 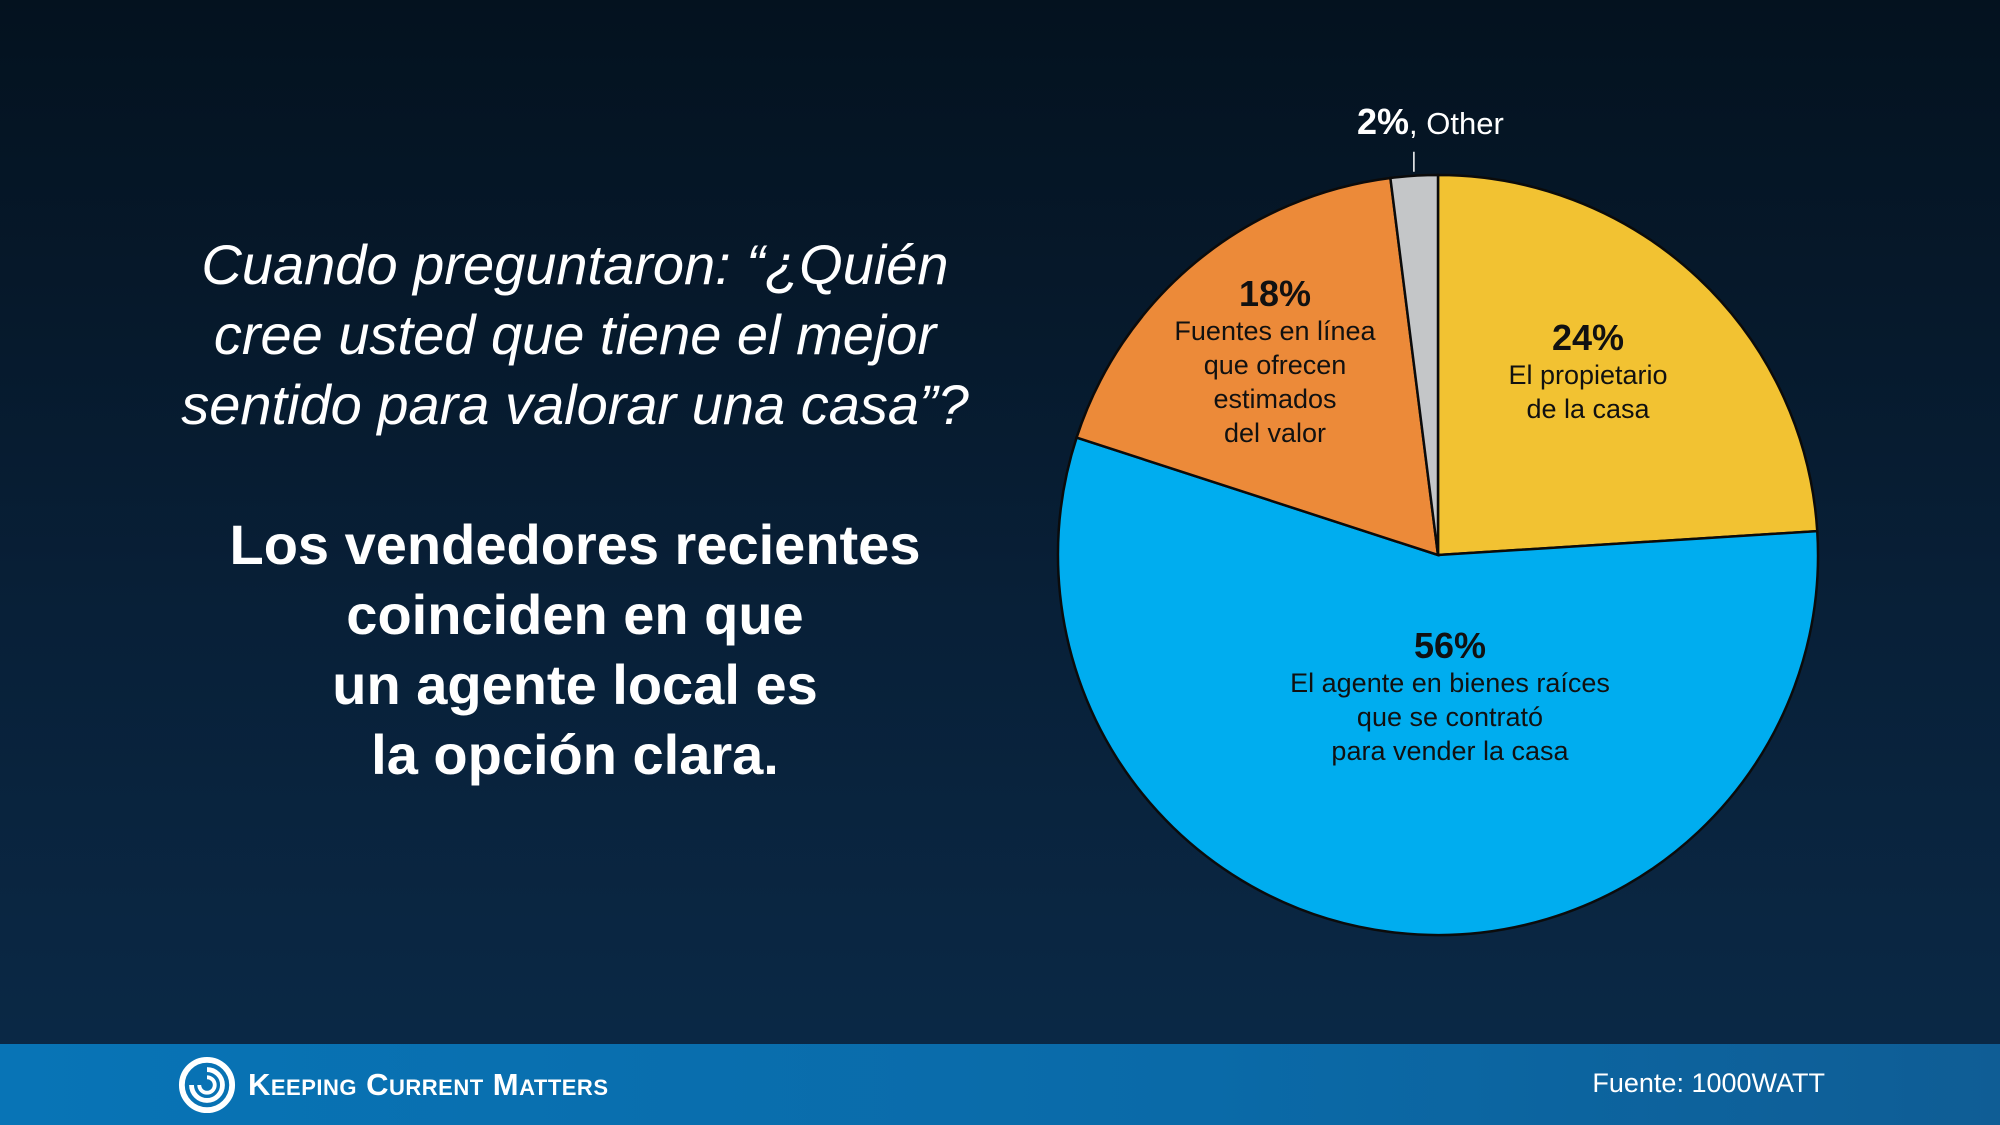 I want to click on slice-category-label: El agente en bienes raíces, so click(x=1450, y=683).